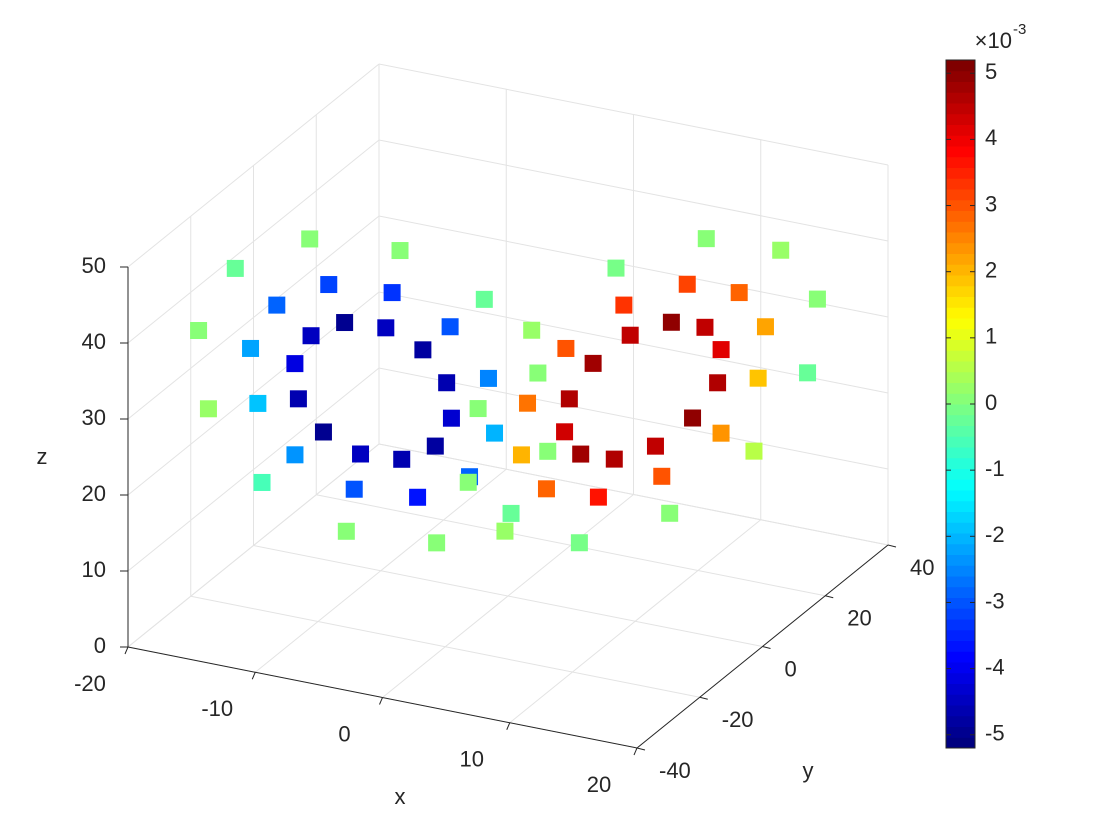 This screenshot has height=840, width=1120. What do you see at coordinates (738, 719) in the screenshot?
I see `y-tick-label: -20` at bounding box center [738, 719].